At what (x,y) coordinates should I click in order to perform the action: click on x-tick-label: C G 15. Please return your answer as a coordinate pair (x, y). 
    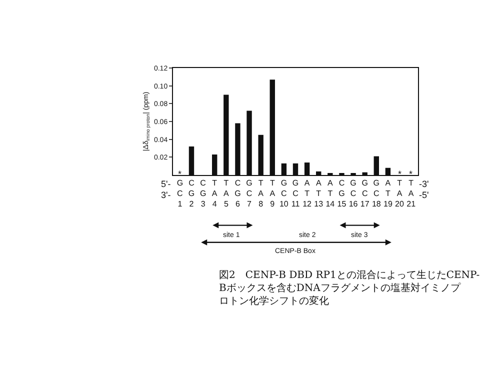
    Looking at the image, I should click on (342, 193).